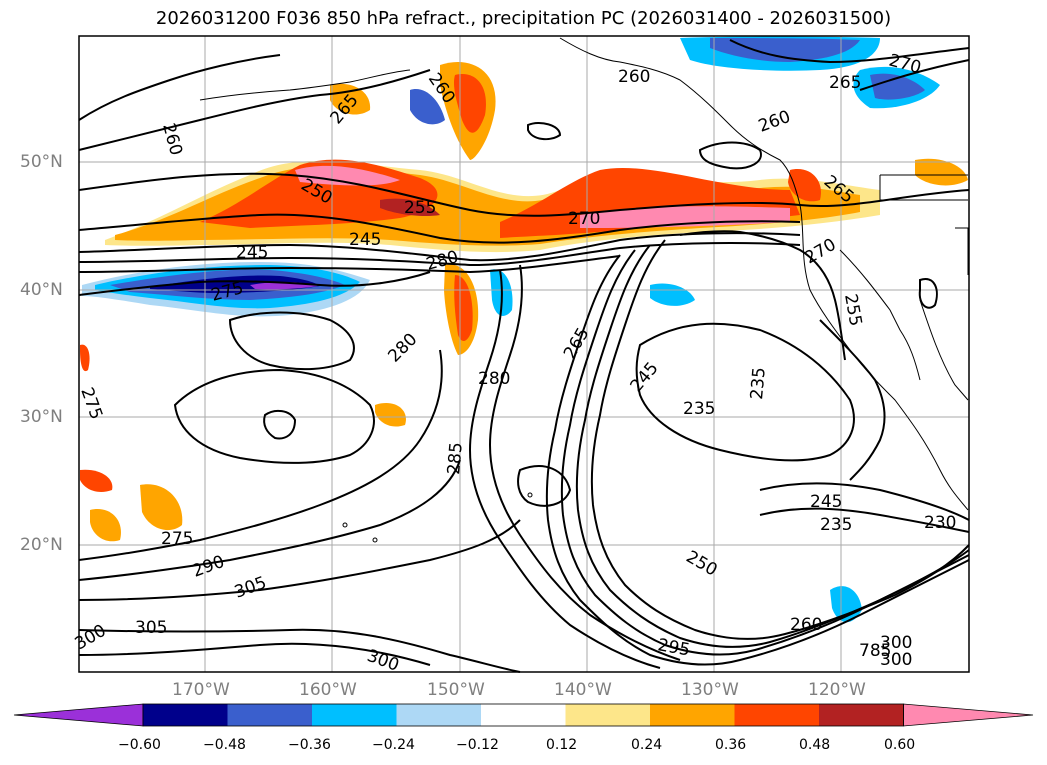  What do you see at coordinates (583, 690) in the screenshot?
I see `lon-label-140w: 140°W` at bounding box center [583, 690].